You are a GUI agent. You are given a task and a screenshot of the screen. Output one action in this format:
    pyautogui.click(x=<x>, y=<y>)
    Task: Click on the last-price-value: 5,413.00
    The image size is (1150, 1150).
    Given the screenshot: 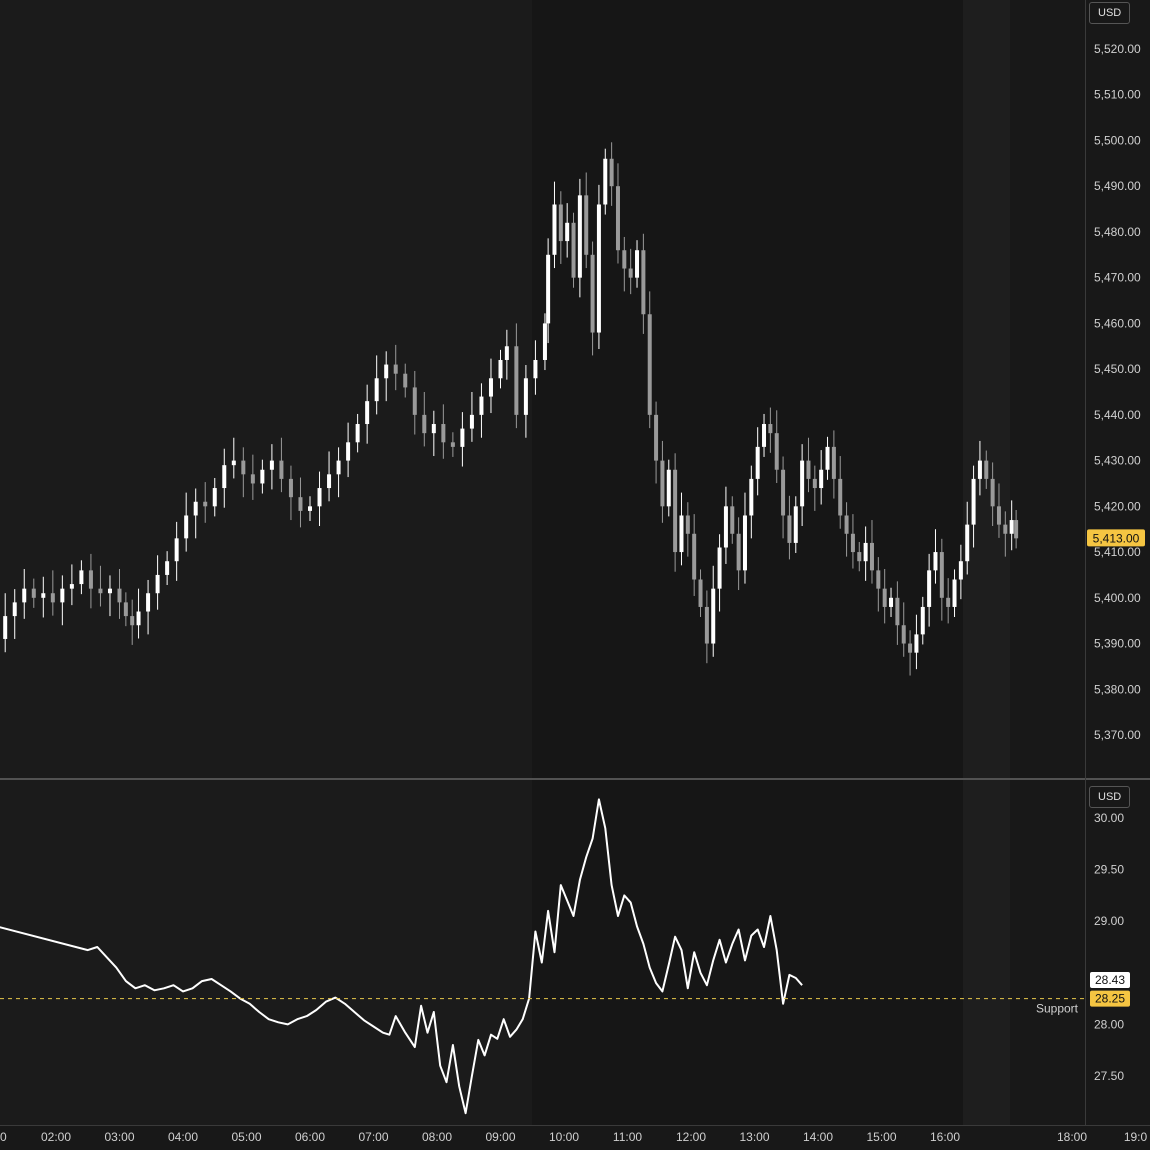 What is the action you would take?
    pyautogui.click(x=1116, y=538)
    